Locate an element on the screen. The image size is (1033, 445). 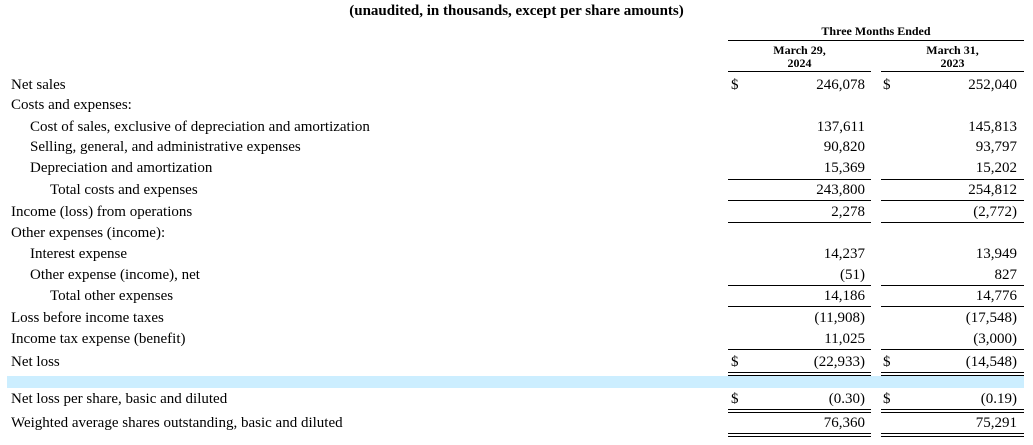
value-2024: (51) is located at coordinates (852, 275).